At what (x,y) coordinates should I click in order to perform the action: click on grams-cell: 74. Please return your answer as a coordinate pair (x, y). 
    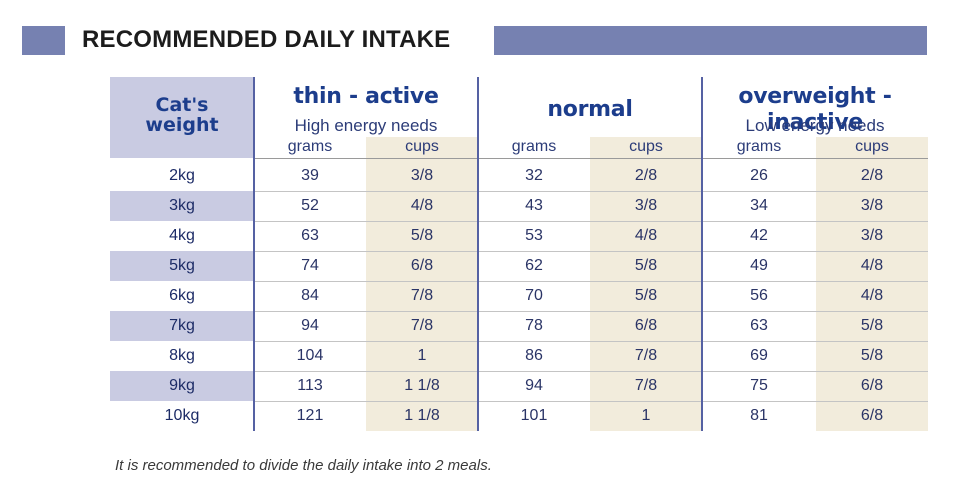
    Looking at the image, I should click on (310, 265).